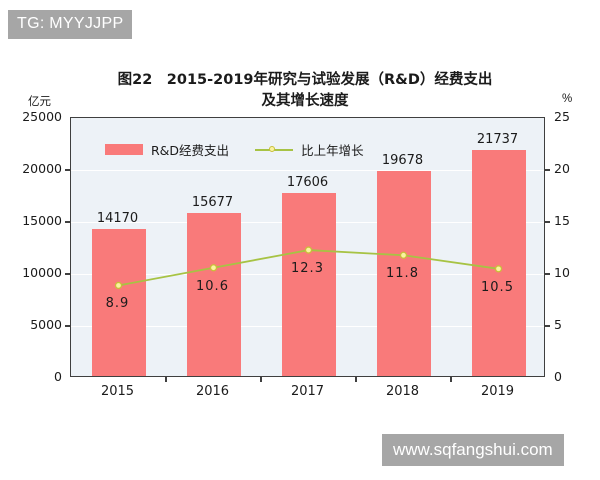  What do you see at coordinates (558, 376) in the screenshot?
I see `right-axis-tick-label: 0` at bounding box center [558, 376].